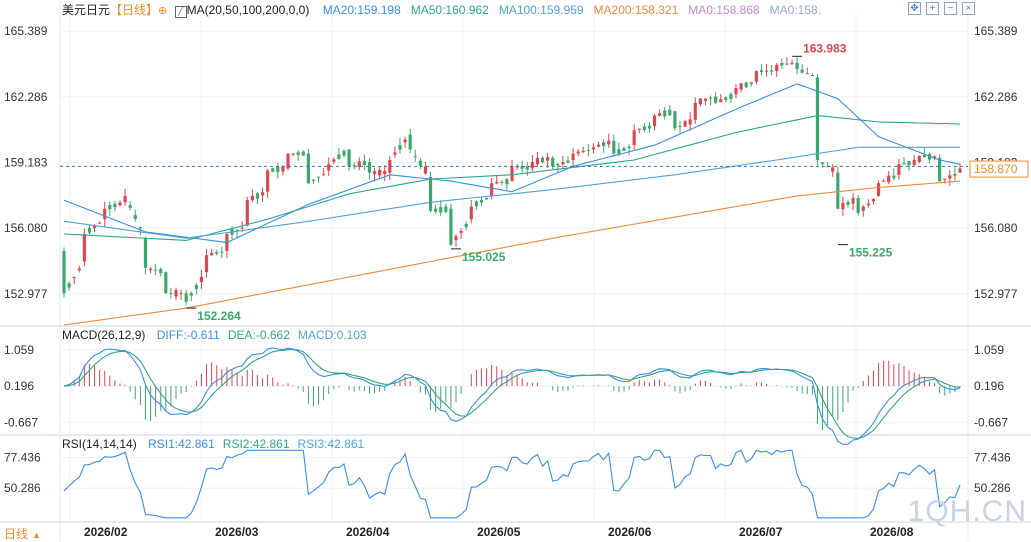 The width and height of the screenshot is (1031, 542). Describe the element at coordinates (36, 535) in the screenshot. I see `chevron-up-icon: ▲` at that location.